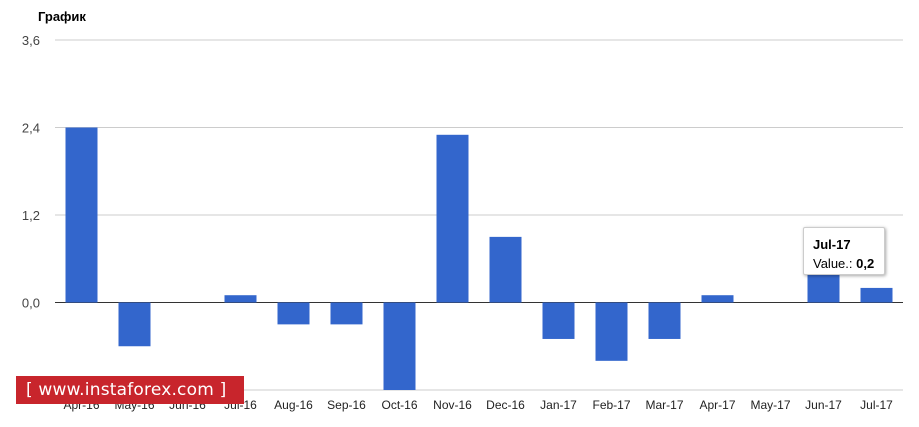  What do you see at coordinates (717, 405) in the screenshot?
I see `x-tick-label: Apr-17` at bounding box center [717, 405].